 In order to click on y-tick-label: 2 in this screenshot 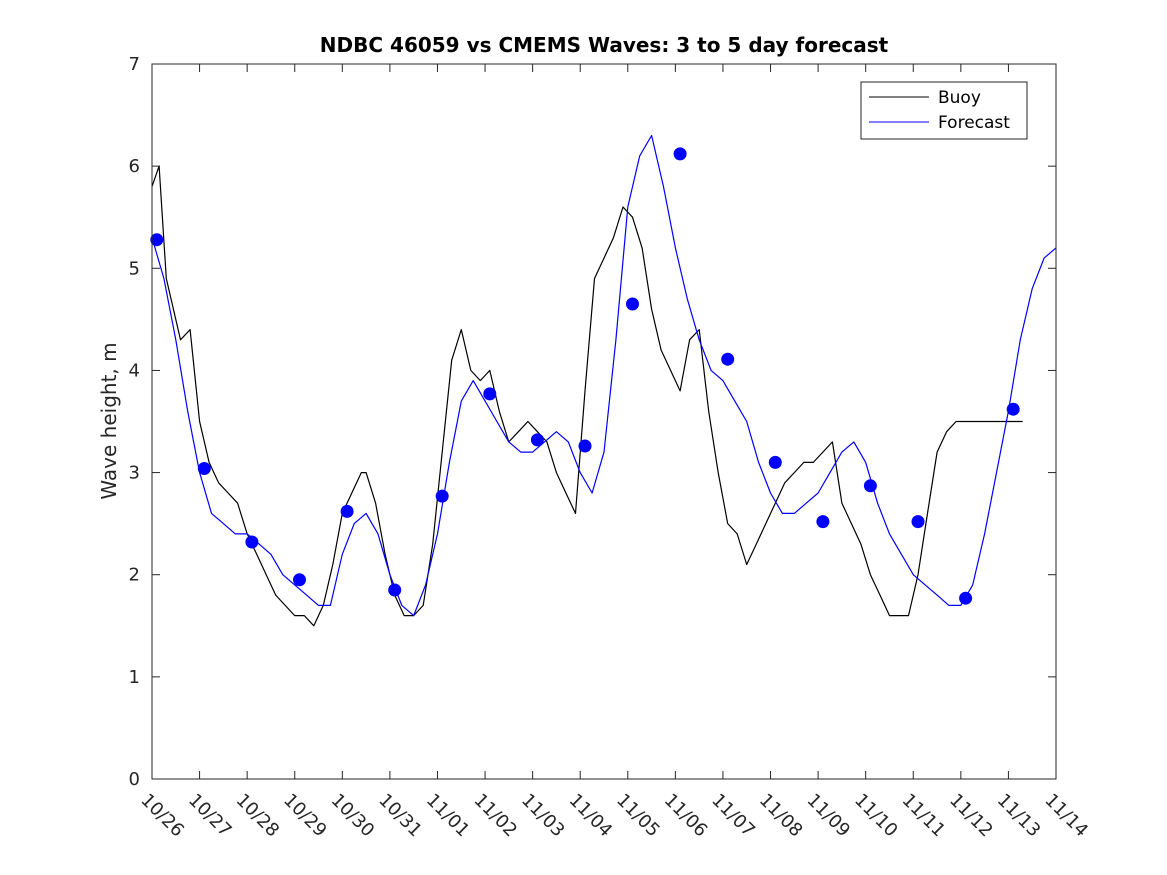, I will do `click(134, 575)`.